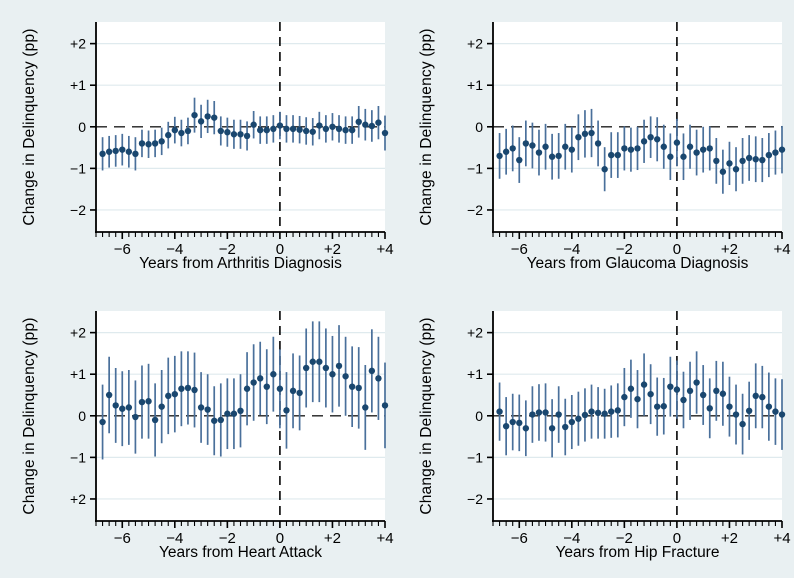 This screenshot has height=578, width=794. I want to click on x-tick-label: +2, so click(332, 538).